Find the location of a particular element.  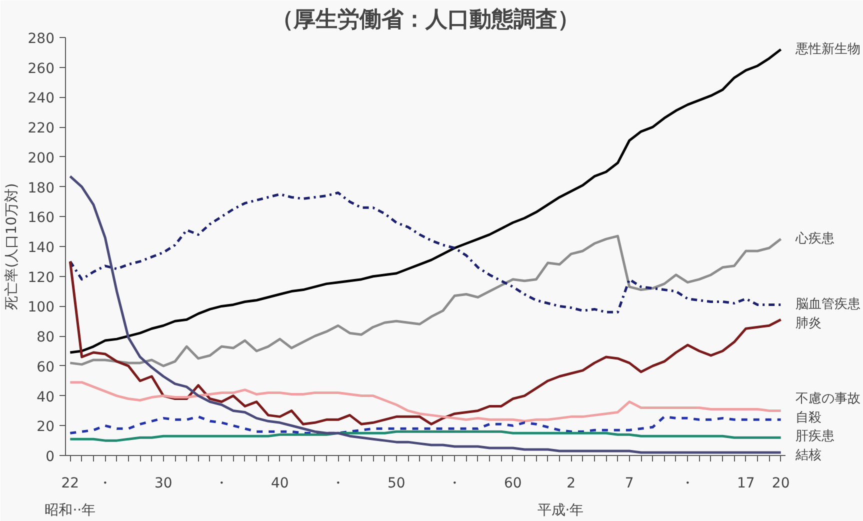

x-tick-label: 2 is located at coordinates (571, 484).